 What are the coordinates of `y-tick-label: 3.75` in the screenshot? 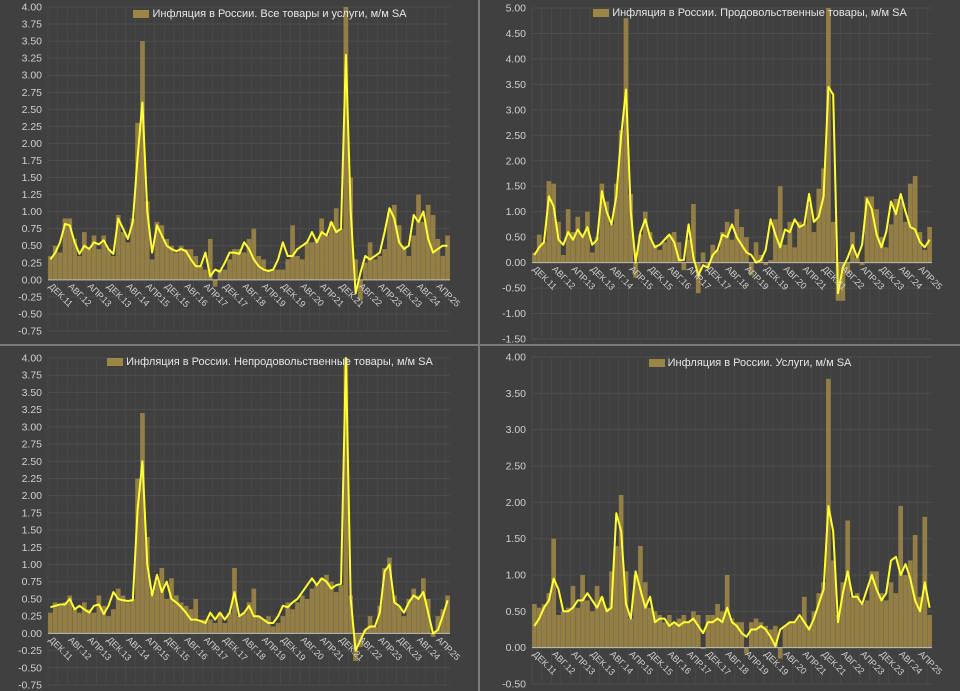 It's located at (32, 376).